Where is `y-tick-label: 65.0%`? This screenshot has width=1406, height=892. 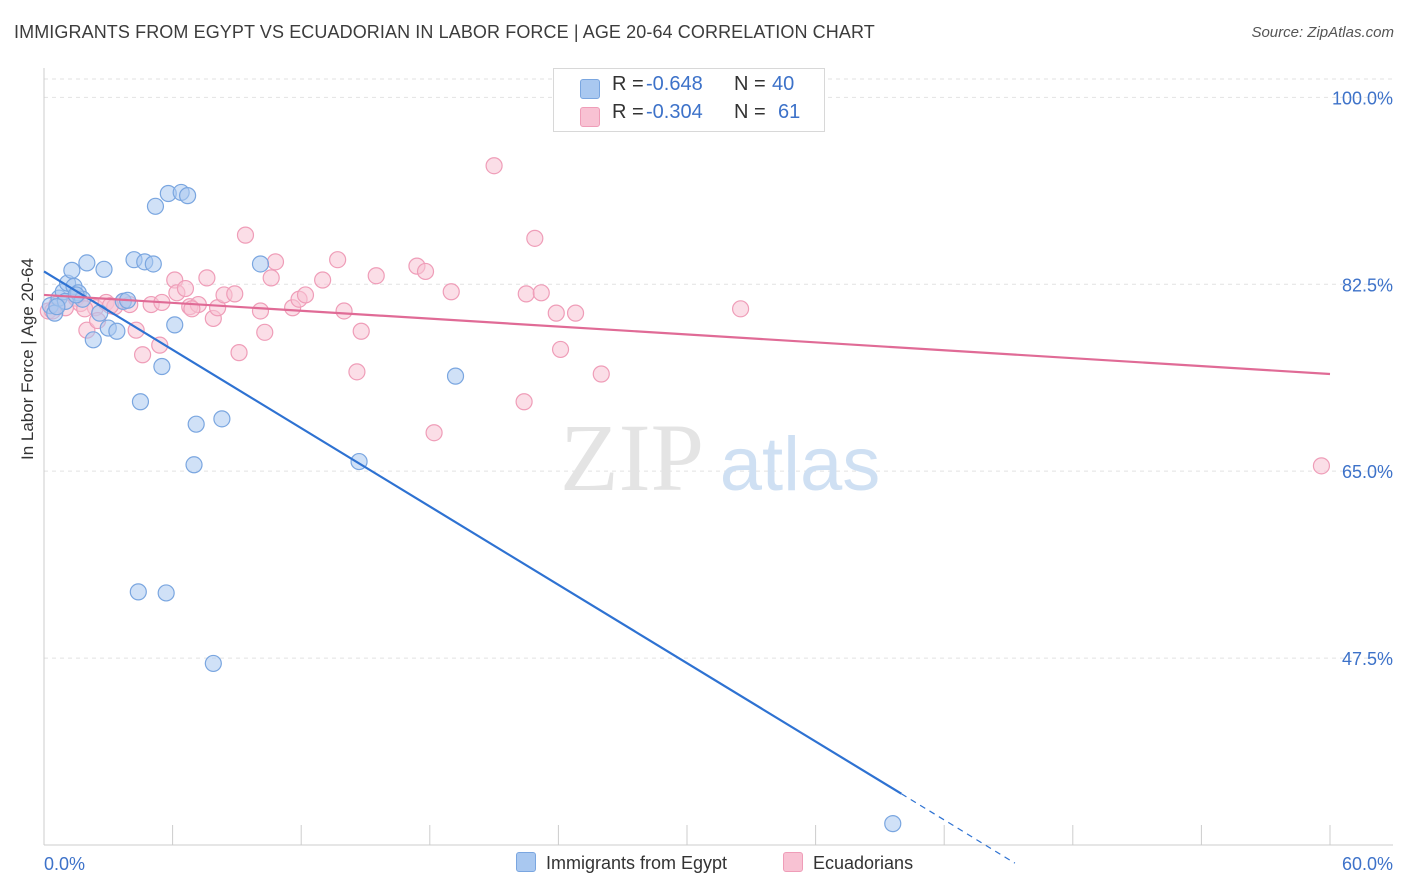 y-tick-label: 65.0% is located at coordinates (1367, 472).